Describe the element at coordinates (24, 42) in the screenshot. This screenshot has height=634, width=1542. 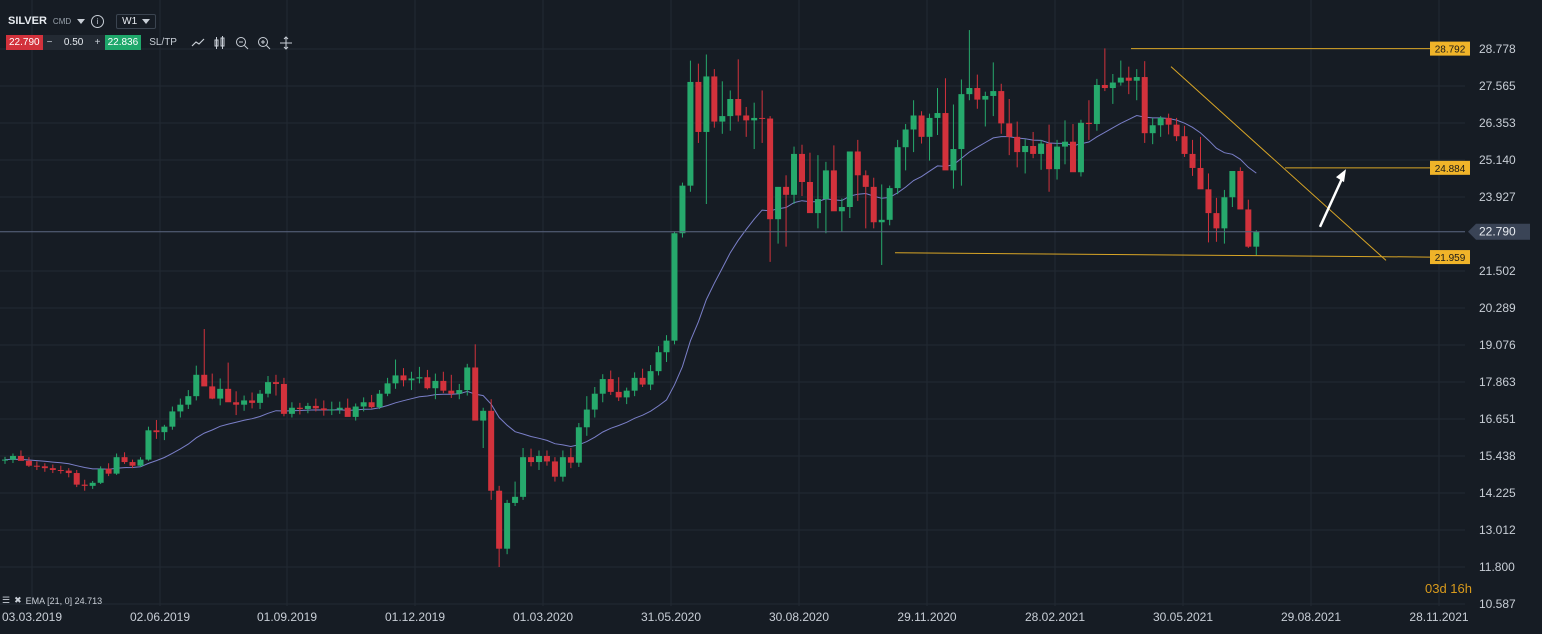
I see `sell-button: 22.790` at that location.